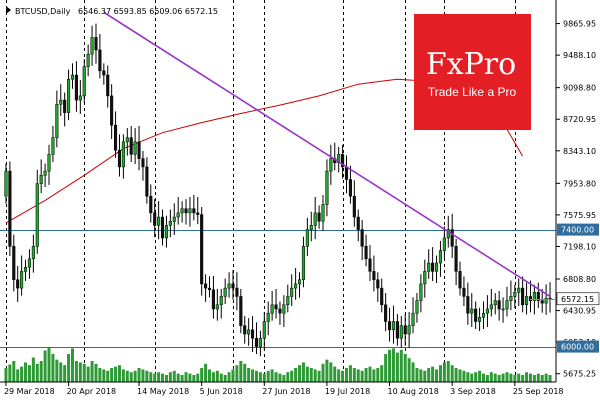 The image size is (600, 400). Describe the element at coordinates (163, 391) in the screenshot. I see `x-tick-label: 14 May 2018` at that location.